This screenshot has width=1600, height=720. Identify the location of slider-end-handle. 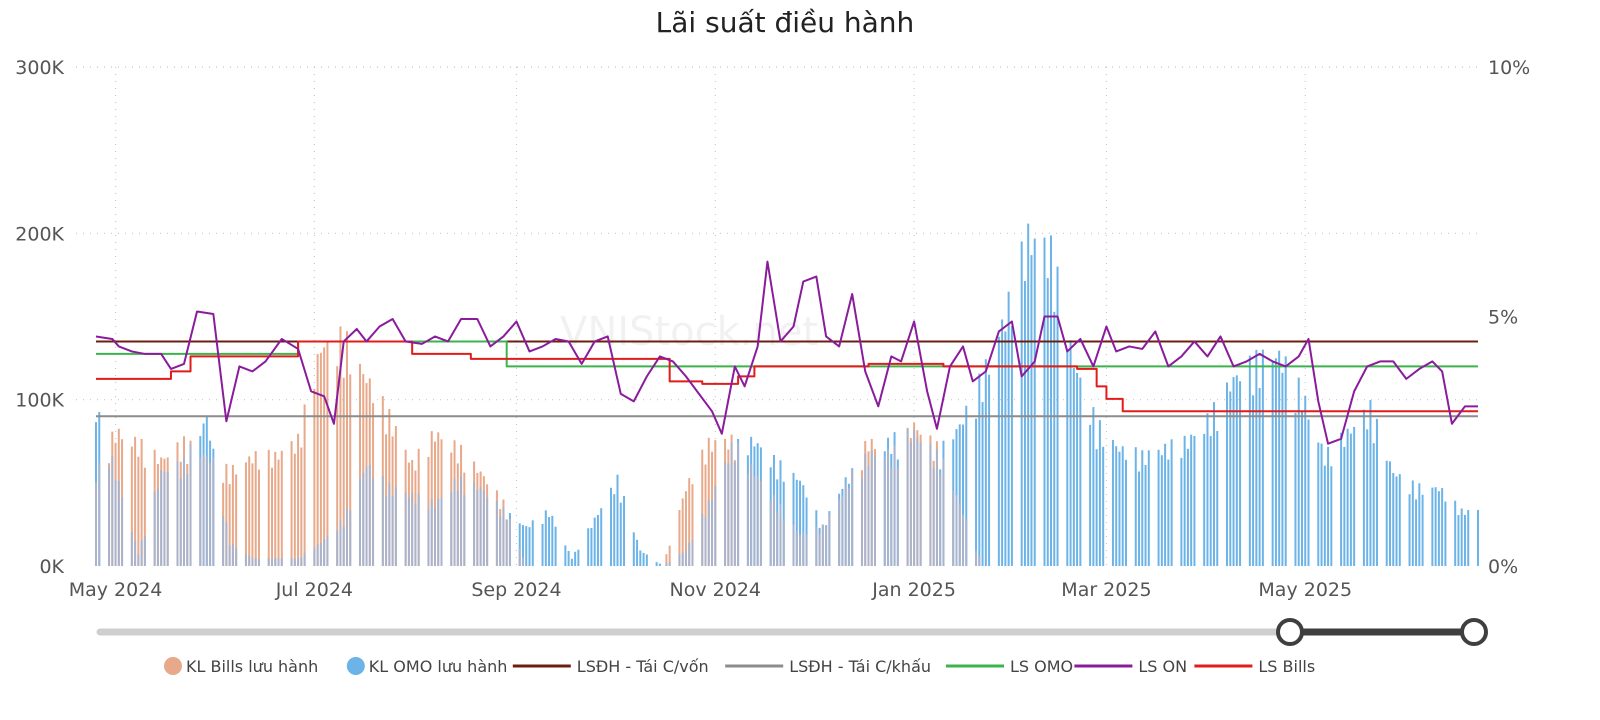
(1474, 632).